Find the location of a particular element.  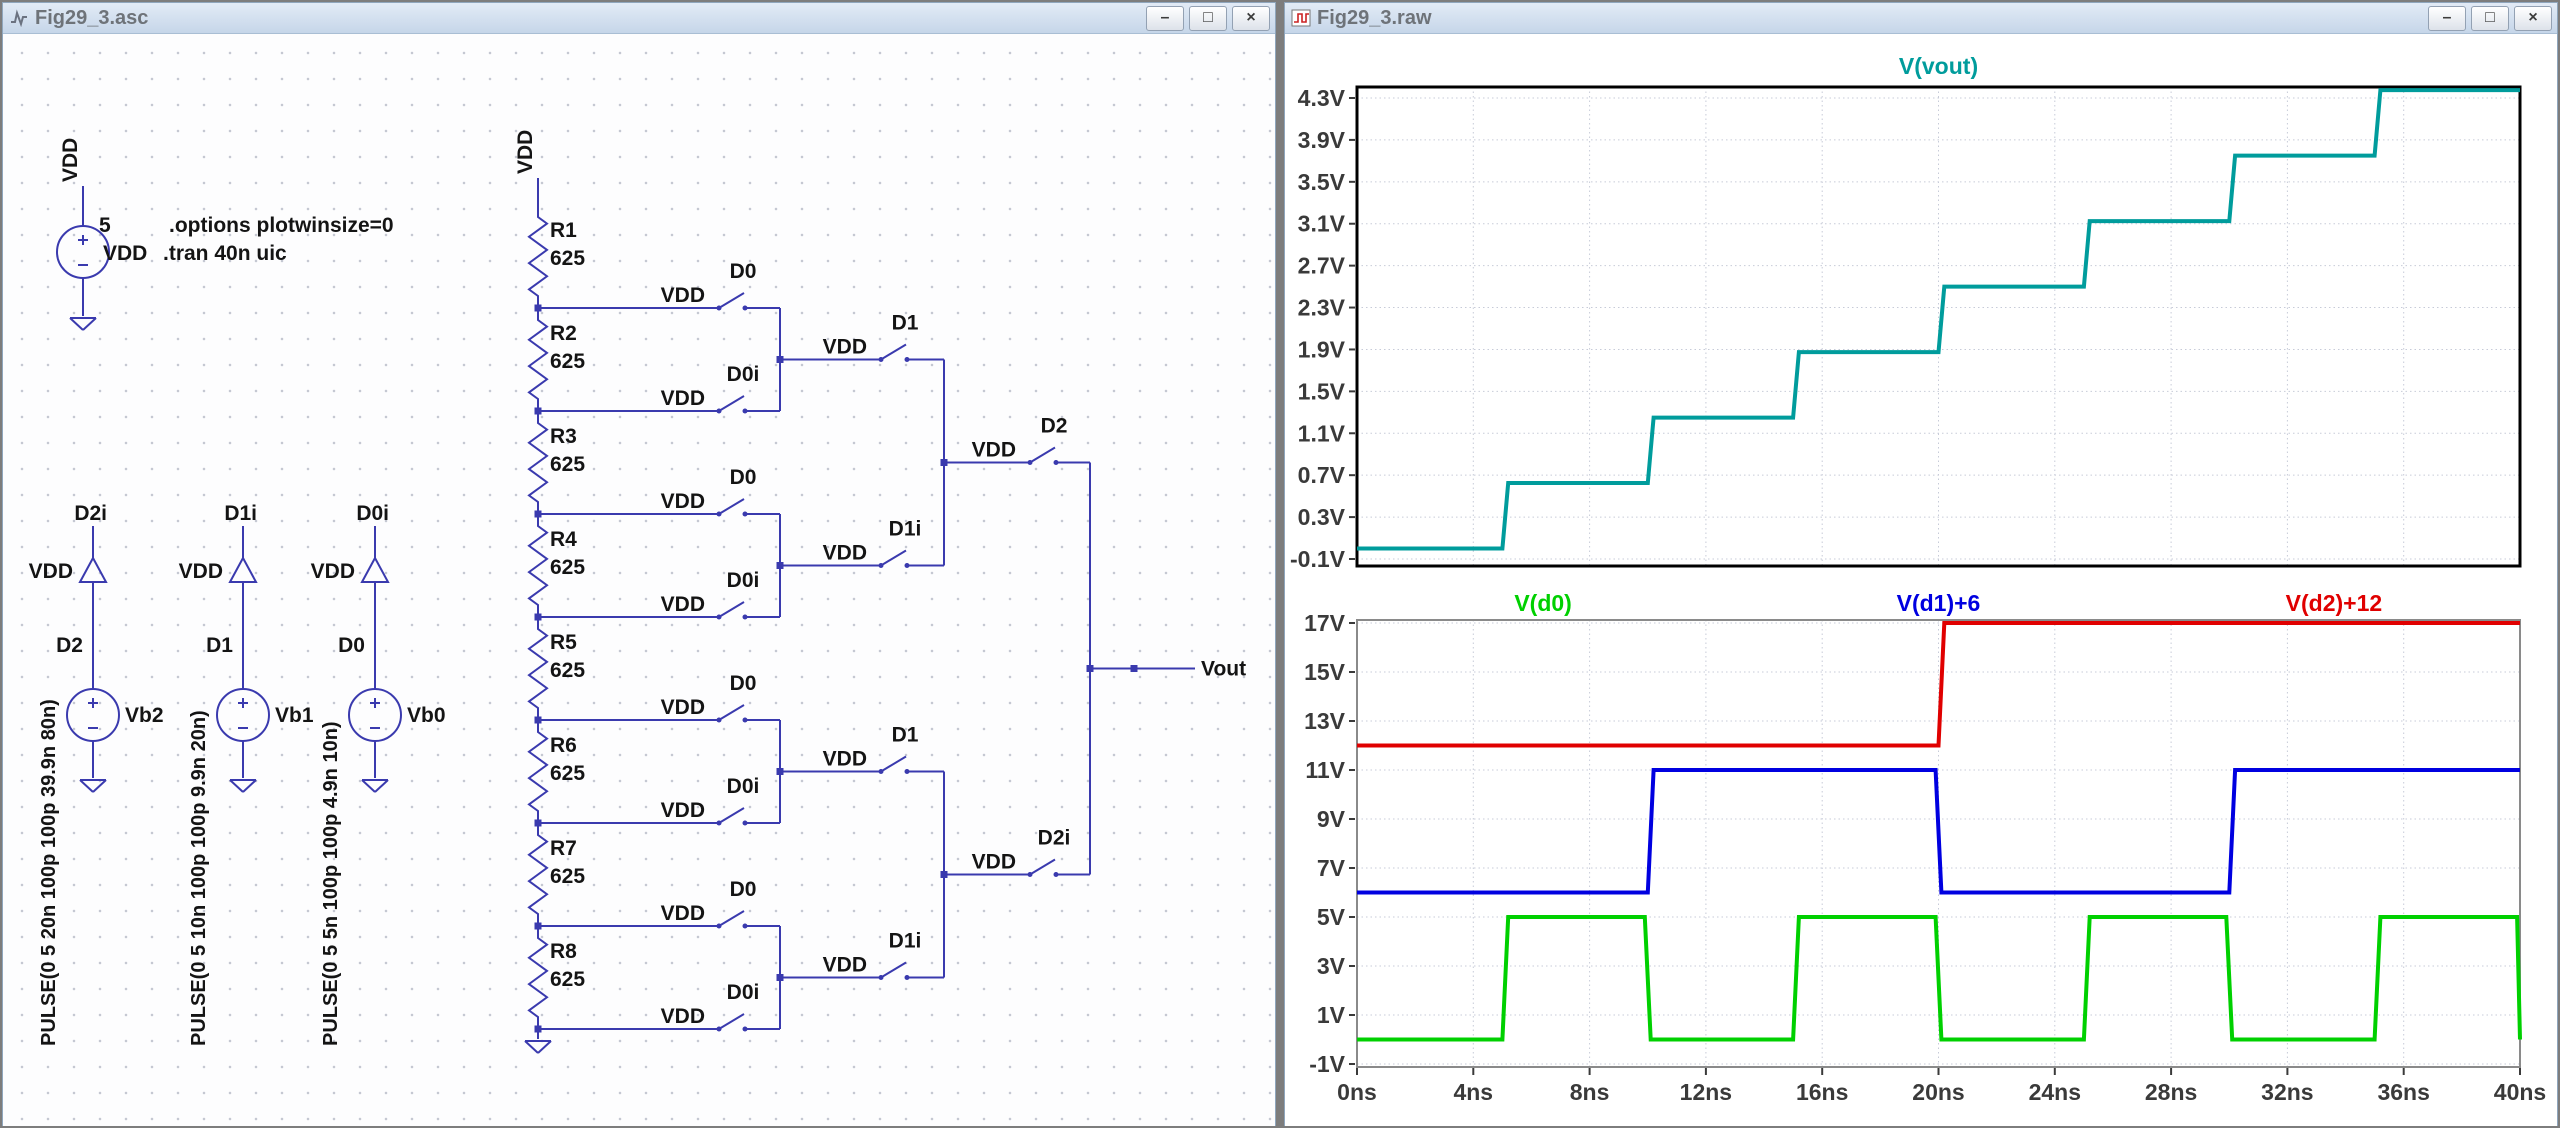

source-pulse-value: PULSE(0 5 5n 100p 100p 4.9n 10n) is located at coordinates (331, 883).